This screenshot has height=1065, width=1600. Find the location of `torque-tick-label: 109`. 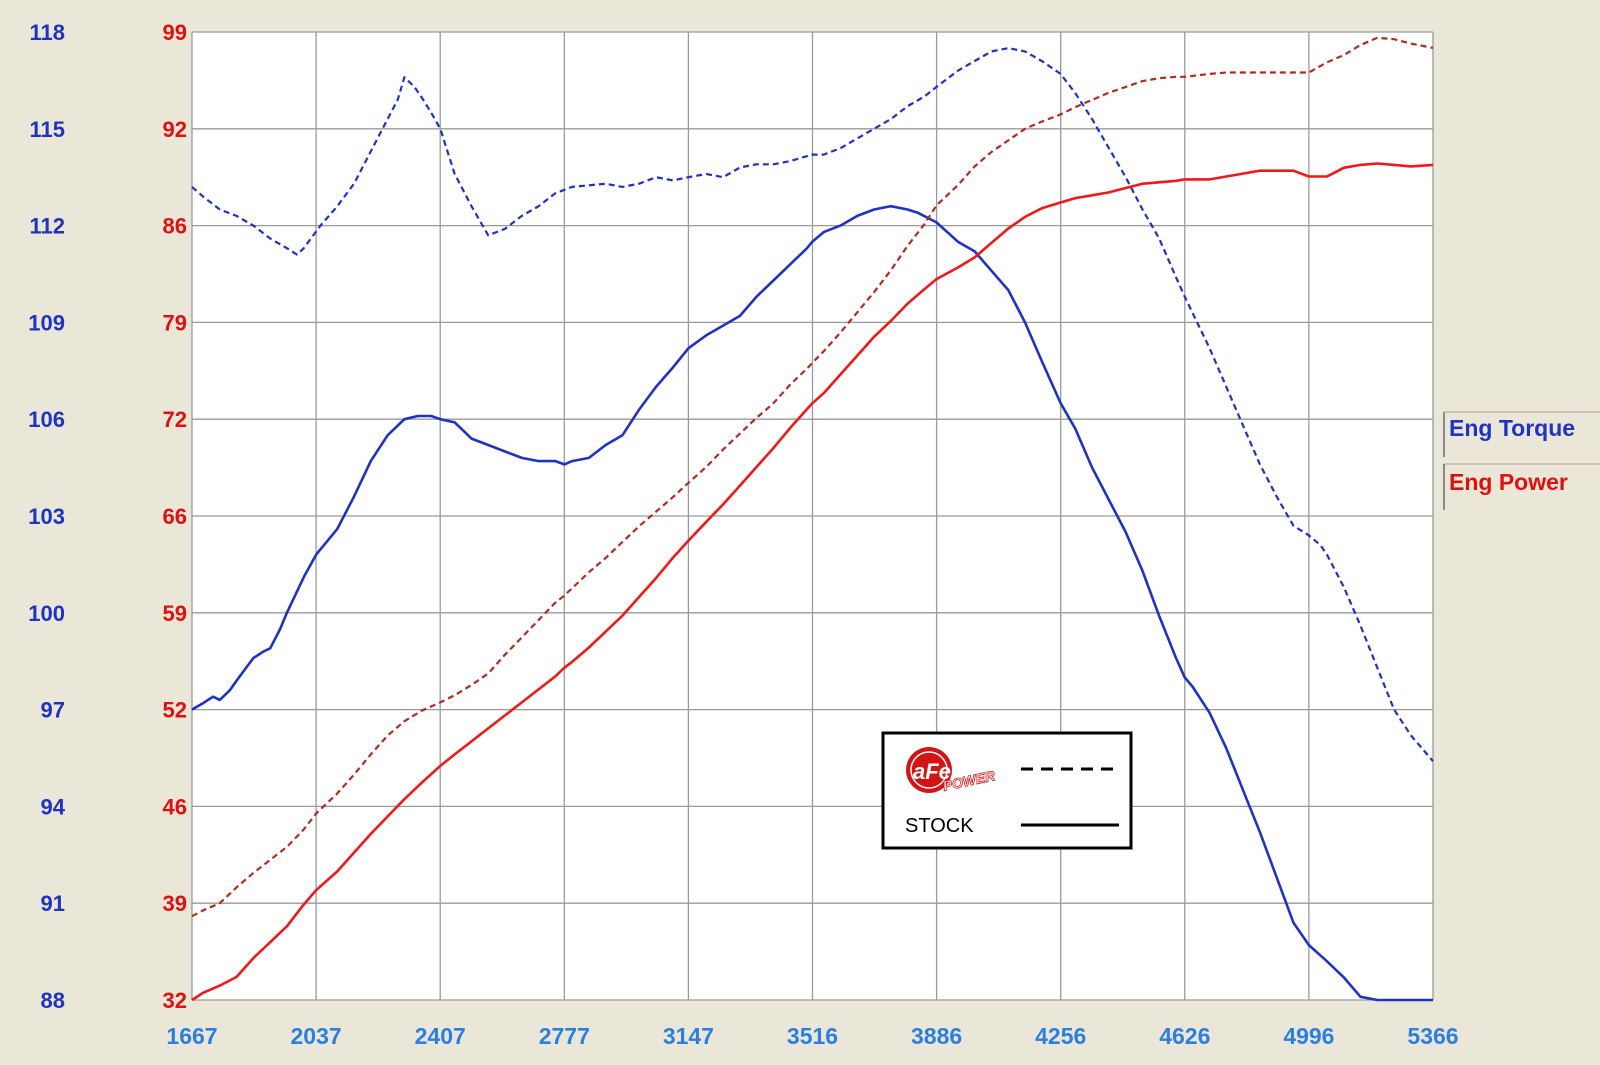

torque-tick-label: 109 is located at coordinates (46, 322).